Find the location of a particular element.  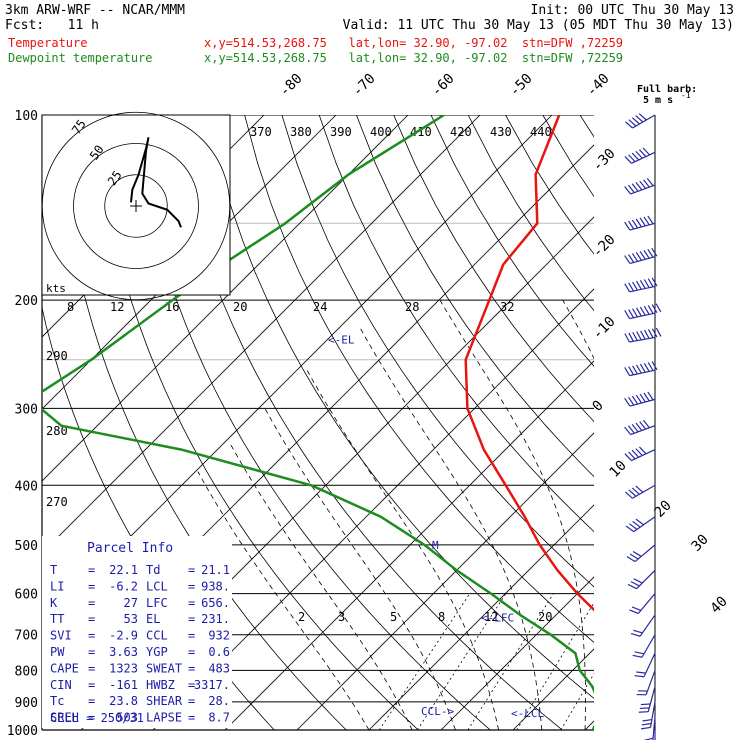

hodograph-trace is located at coordinates (156, 182).